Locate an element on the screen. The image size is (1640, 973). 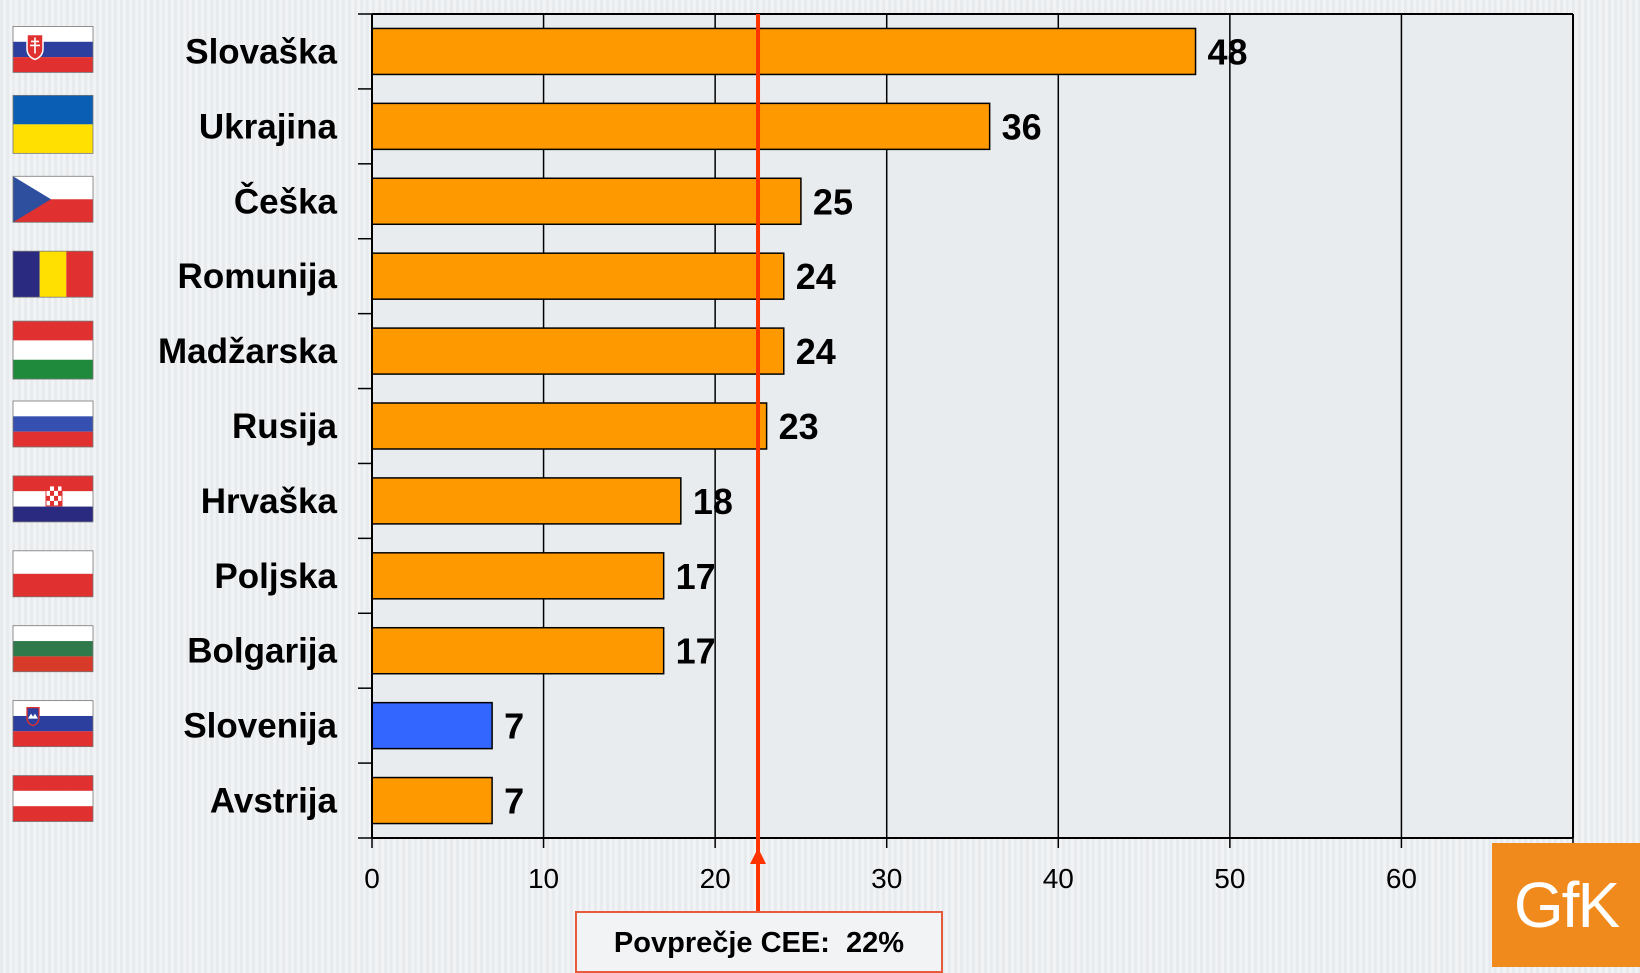
category-label: Madžarska is located at coordinates (248, 351).